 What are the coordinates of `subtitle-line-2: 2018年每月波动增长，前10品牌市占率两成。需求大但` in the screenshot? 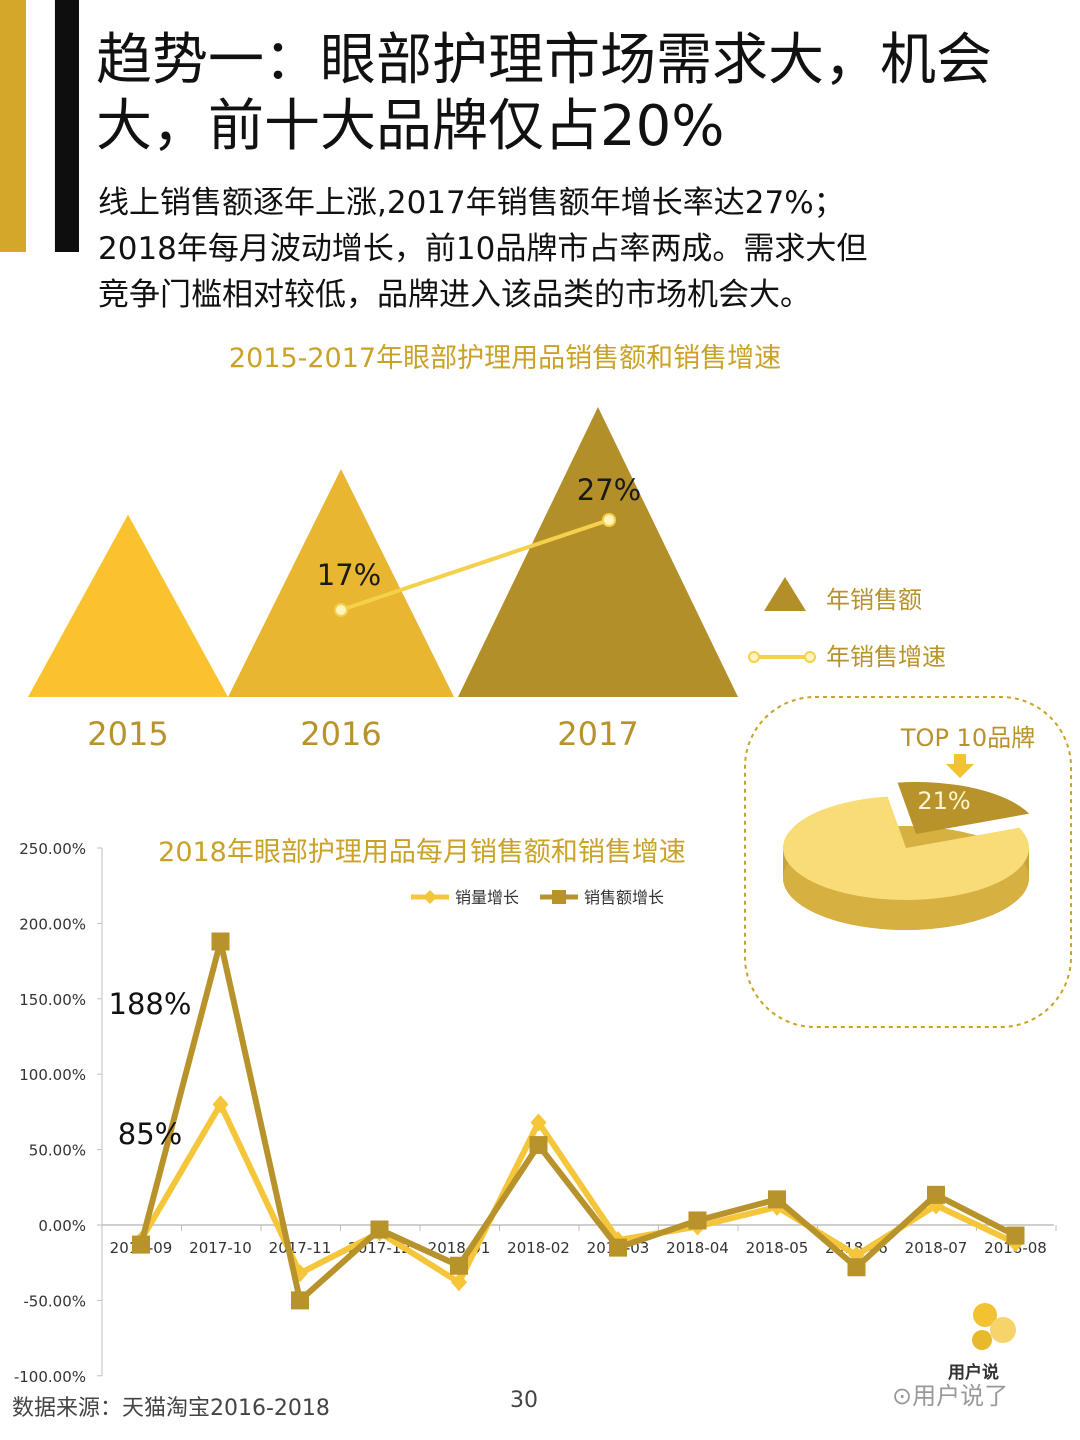 It's located at (483, 249).